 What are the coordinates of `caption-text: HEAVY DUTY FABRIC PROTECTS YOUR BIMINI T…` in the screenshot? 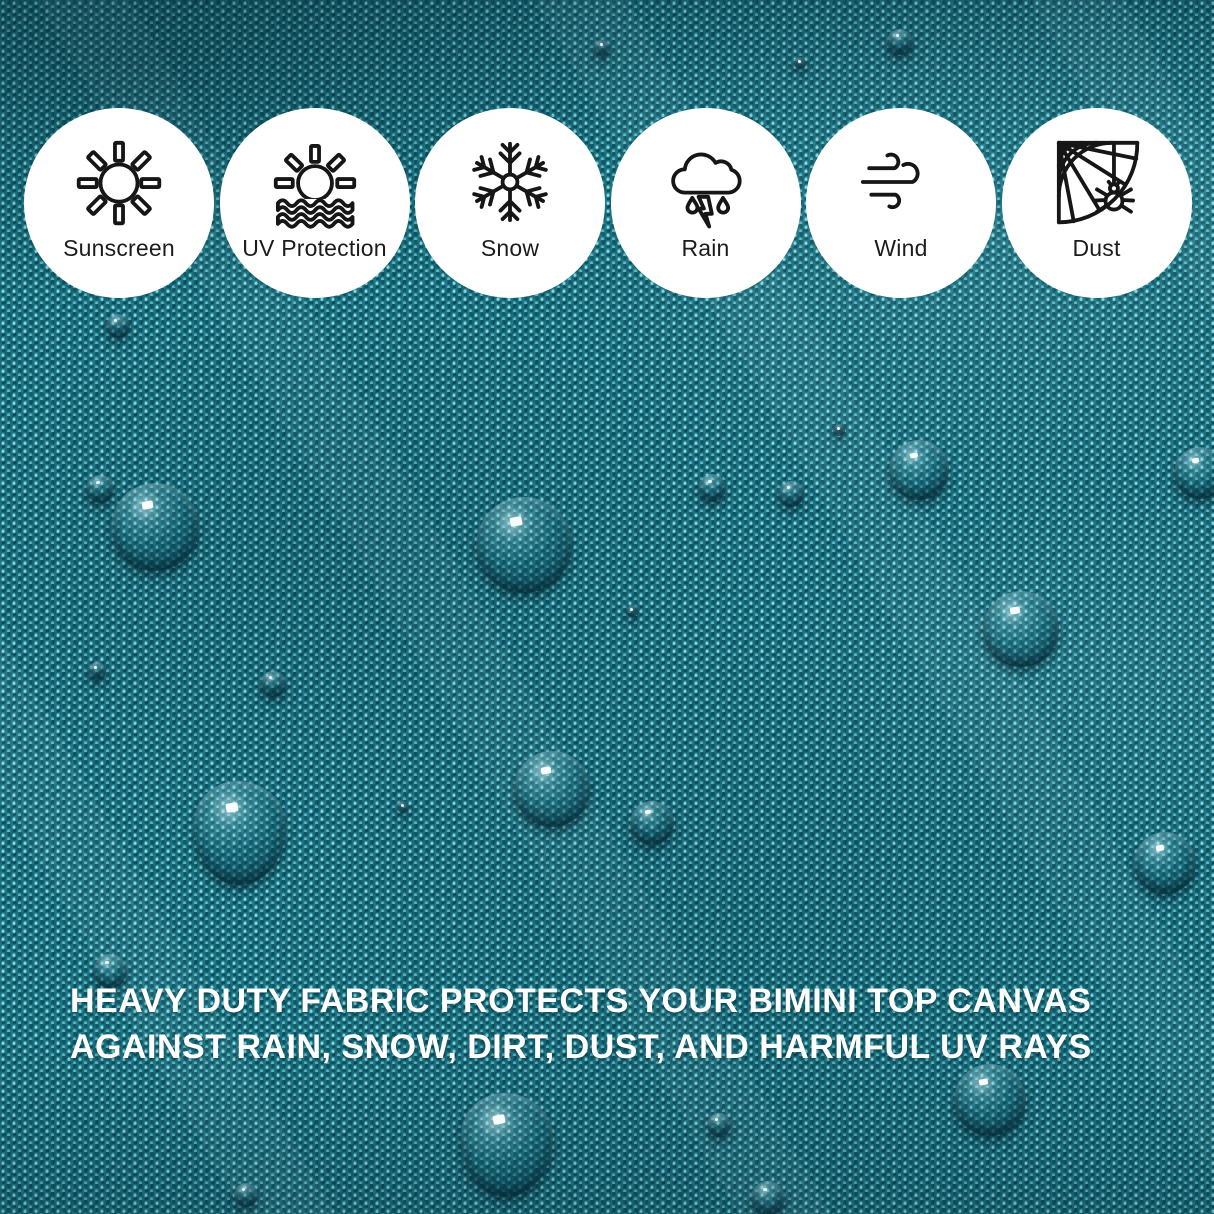 It's located at (581, 1024).